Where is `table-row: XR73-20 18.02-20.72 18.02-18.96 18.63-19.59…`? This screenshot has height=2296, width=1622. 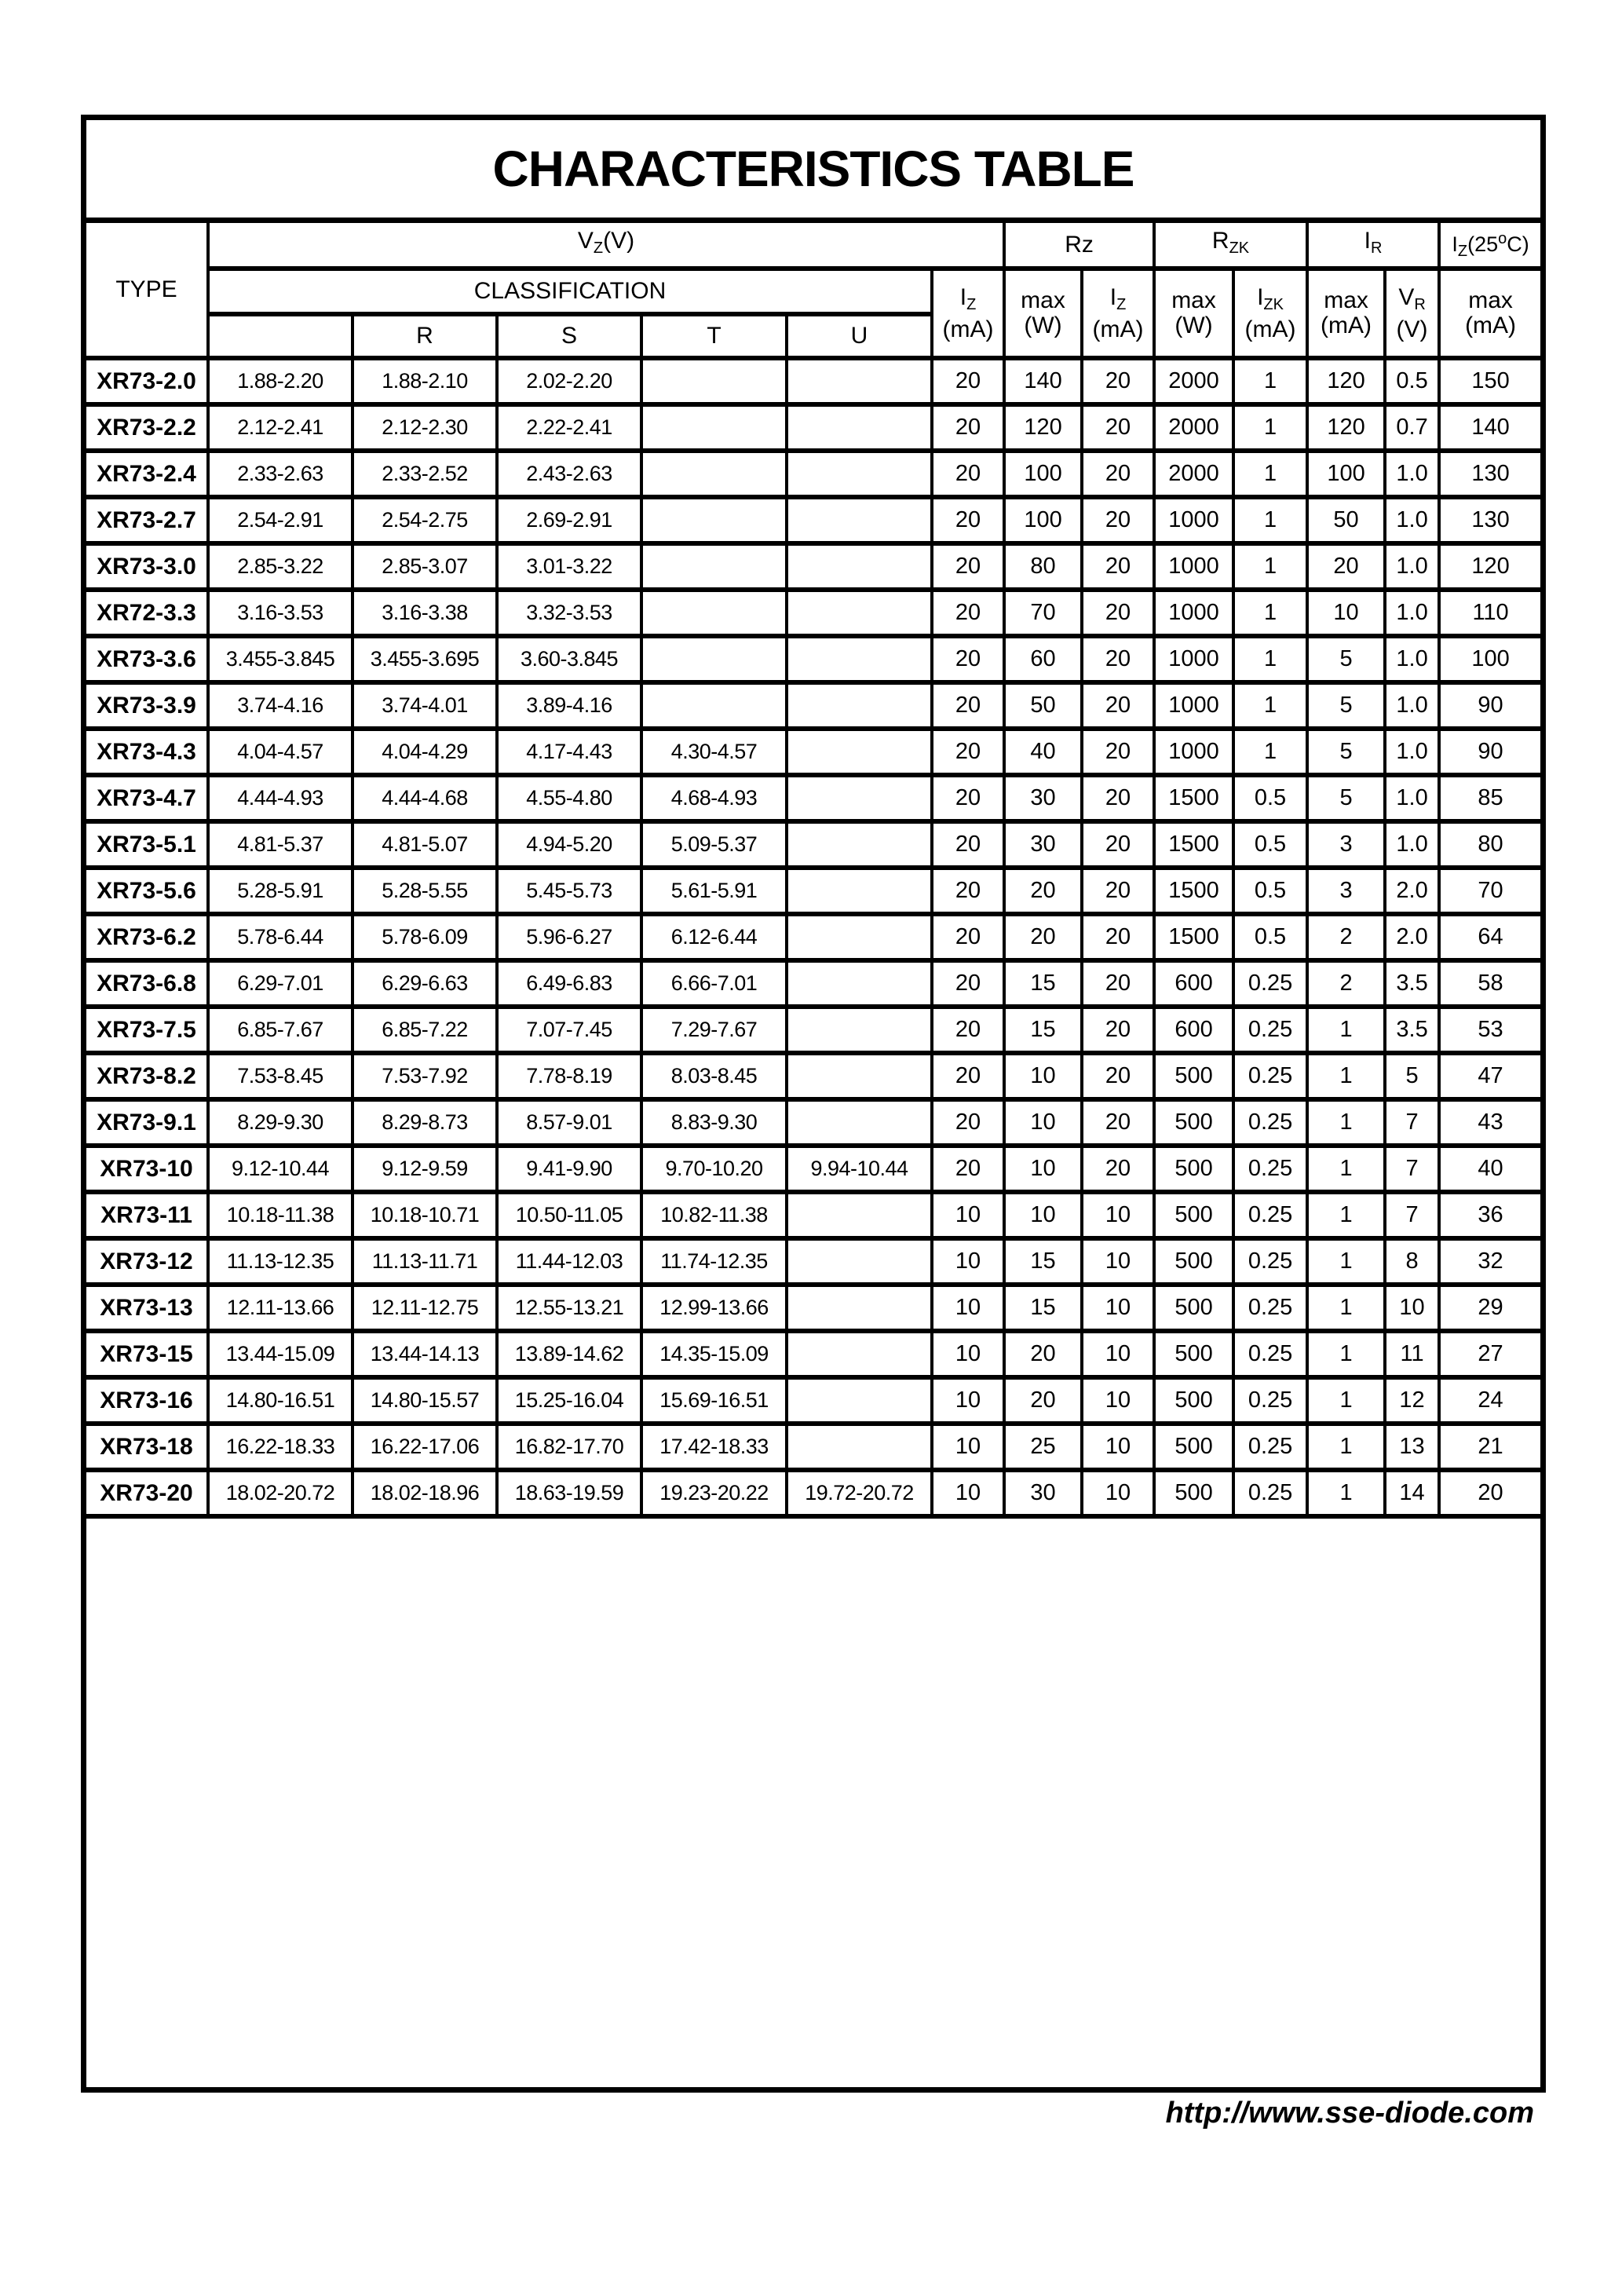
table-row: XR73-20 18.02-20.72 18.02-18.96 18.63-19.59… is located at coordinates (813, 1493).